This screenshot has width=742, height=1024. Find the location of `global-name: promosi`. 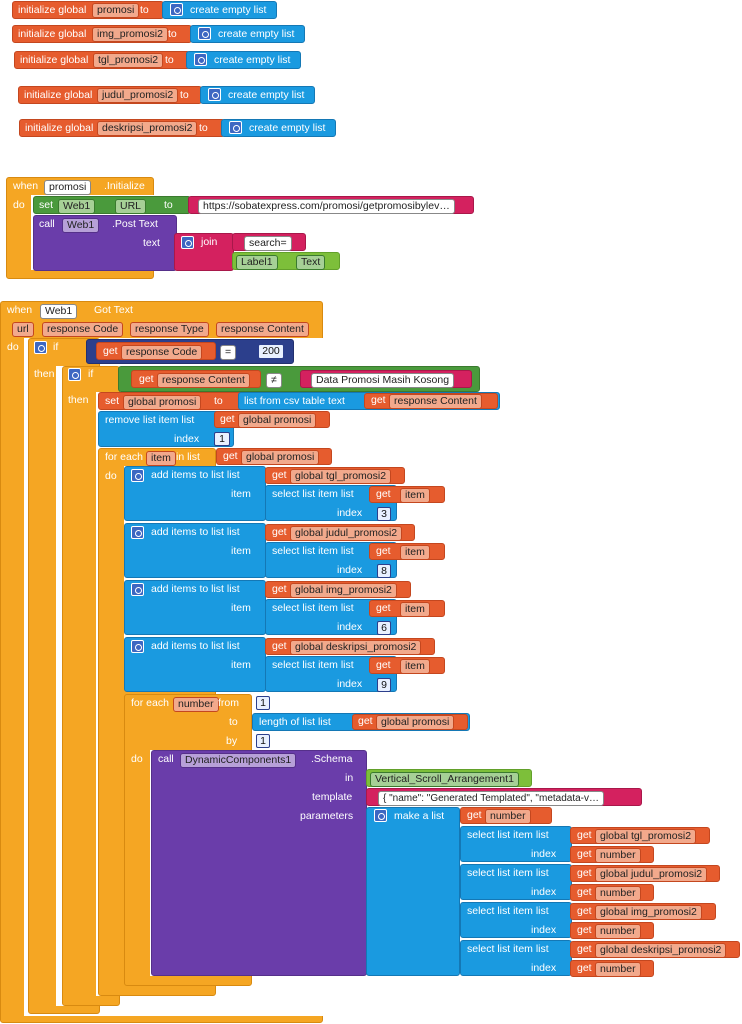

global-name: promosi is located at coordinates (116, 10).